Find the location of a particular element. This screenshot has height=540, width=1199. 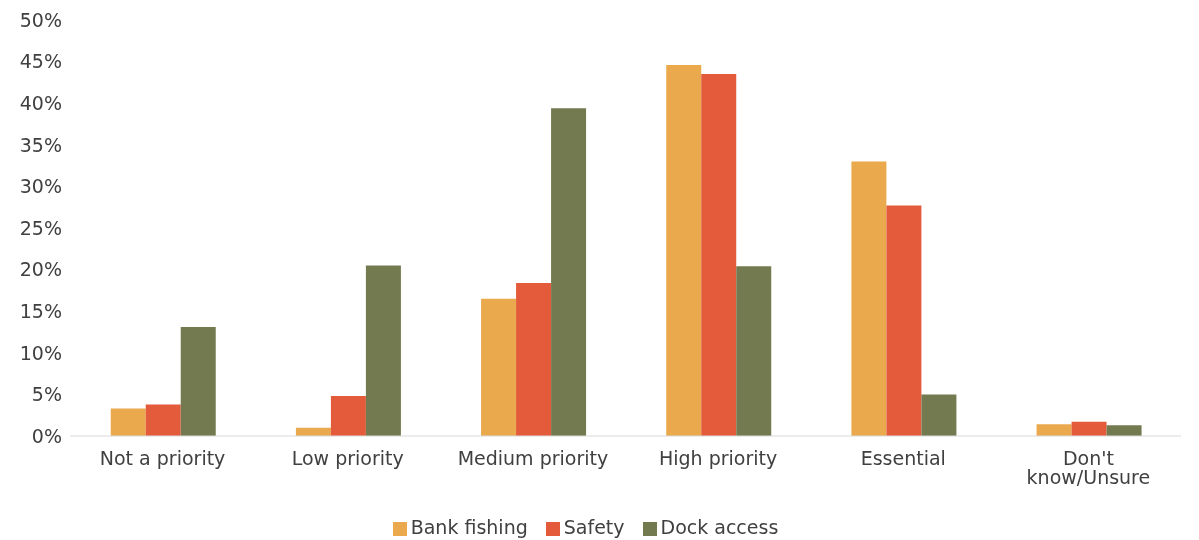

x-tick-label: Low priority is located at coordinates (347, 458).